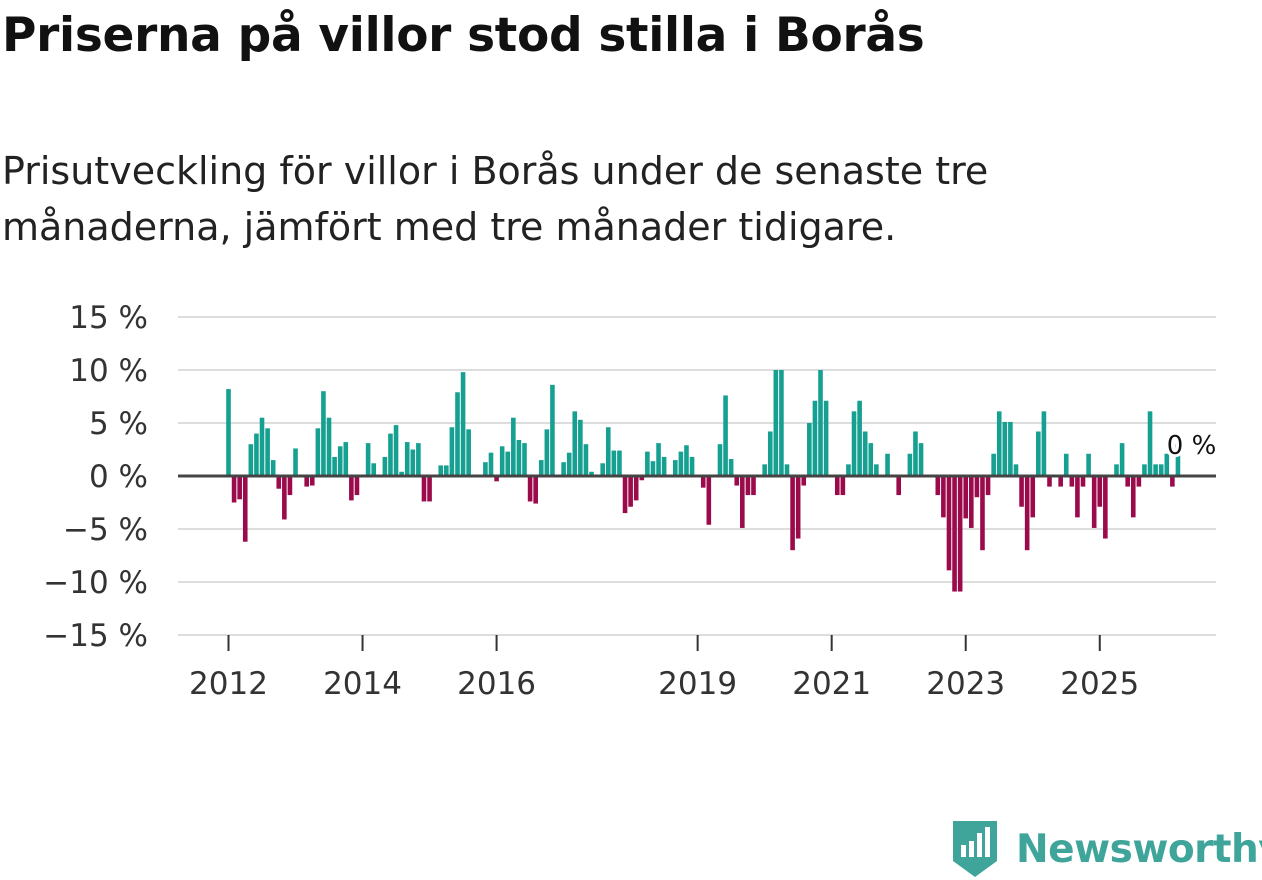 This screenshot has width=1262, height=880. What do you see at coordinates (965, 684) in the screenshot?
I see `x-tick-label: 2023` at bounding box center [965, 684].